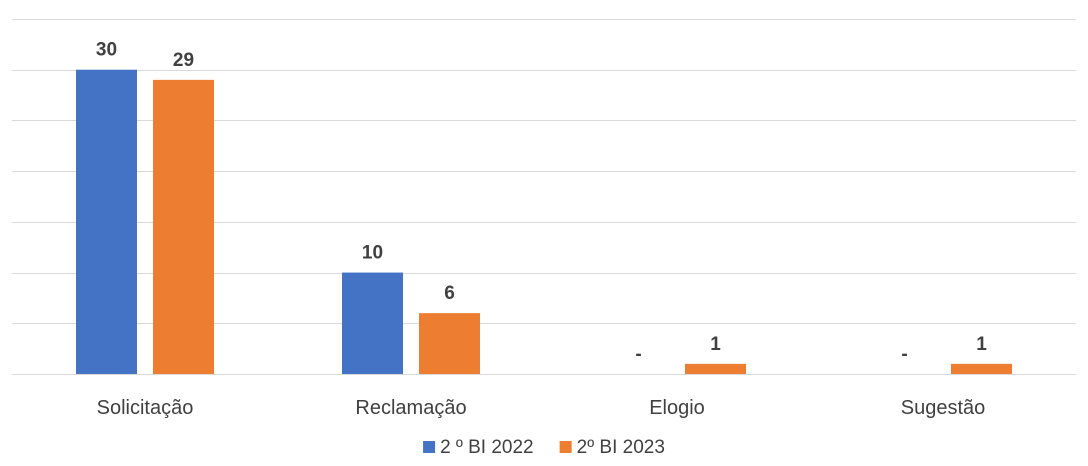 The image size is (1088, 466). Describe the element at coordinates (715, 368) in the screenshot. I see `bar-series2-elogio` at that location.